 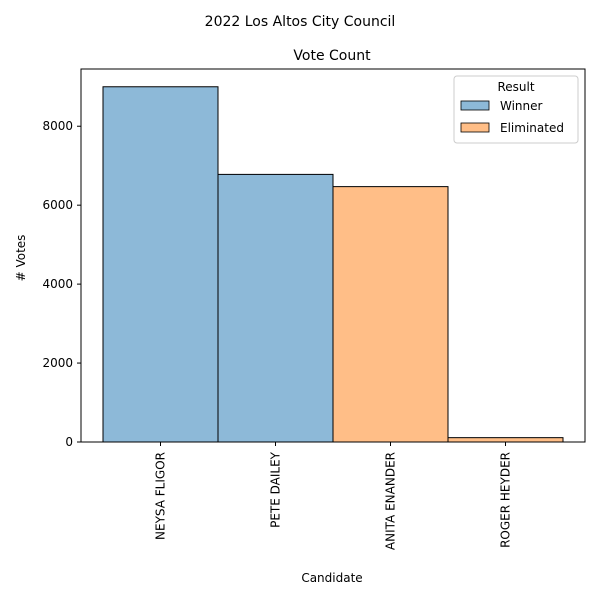 What do you see at coordinates (475, 105) in the screenshot?
I see `legend-swatch-winner` at bounding box center [475, 105].